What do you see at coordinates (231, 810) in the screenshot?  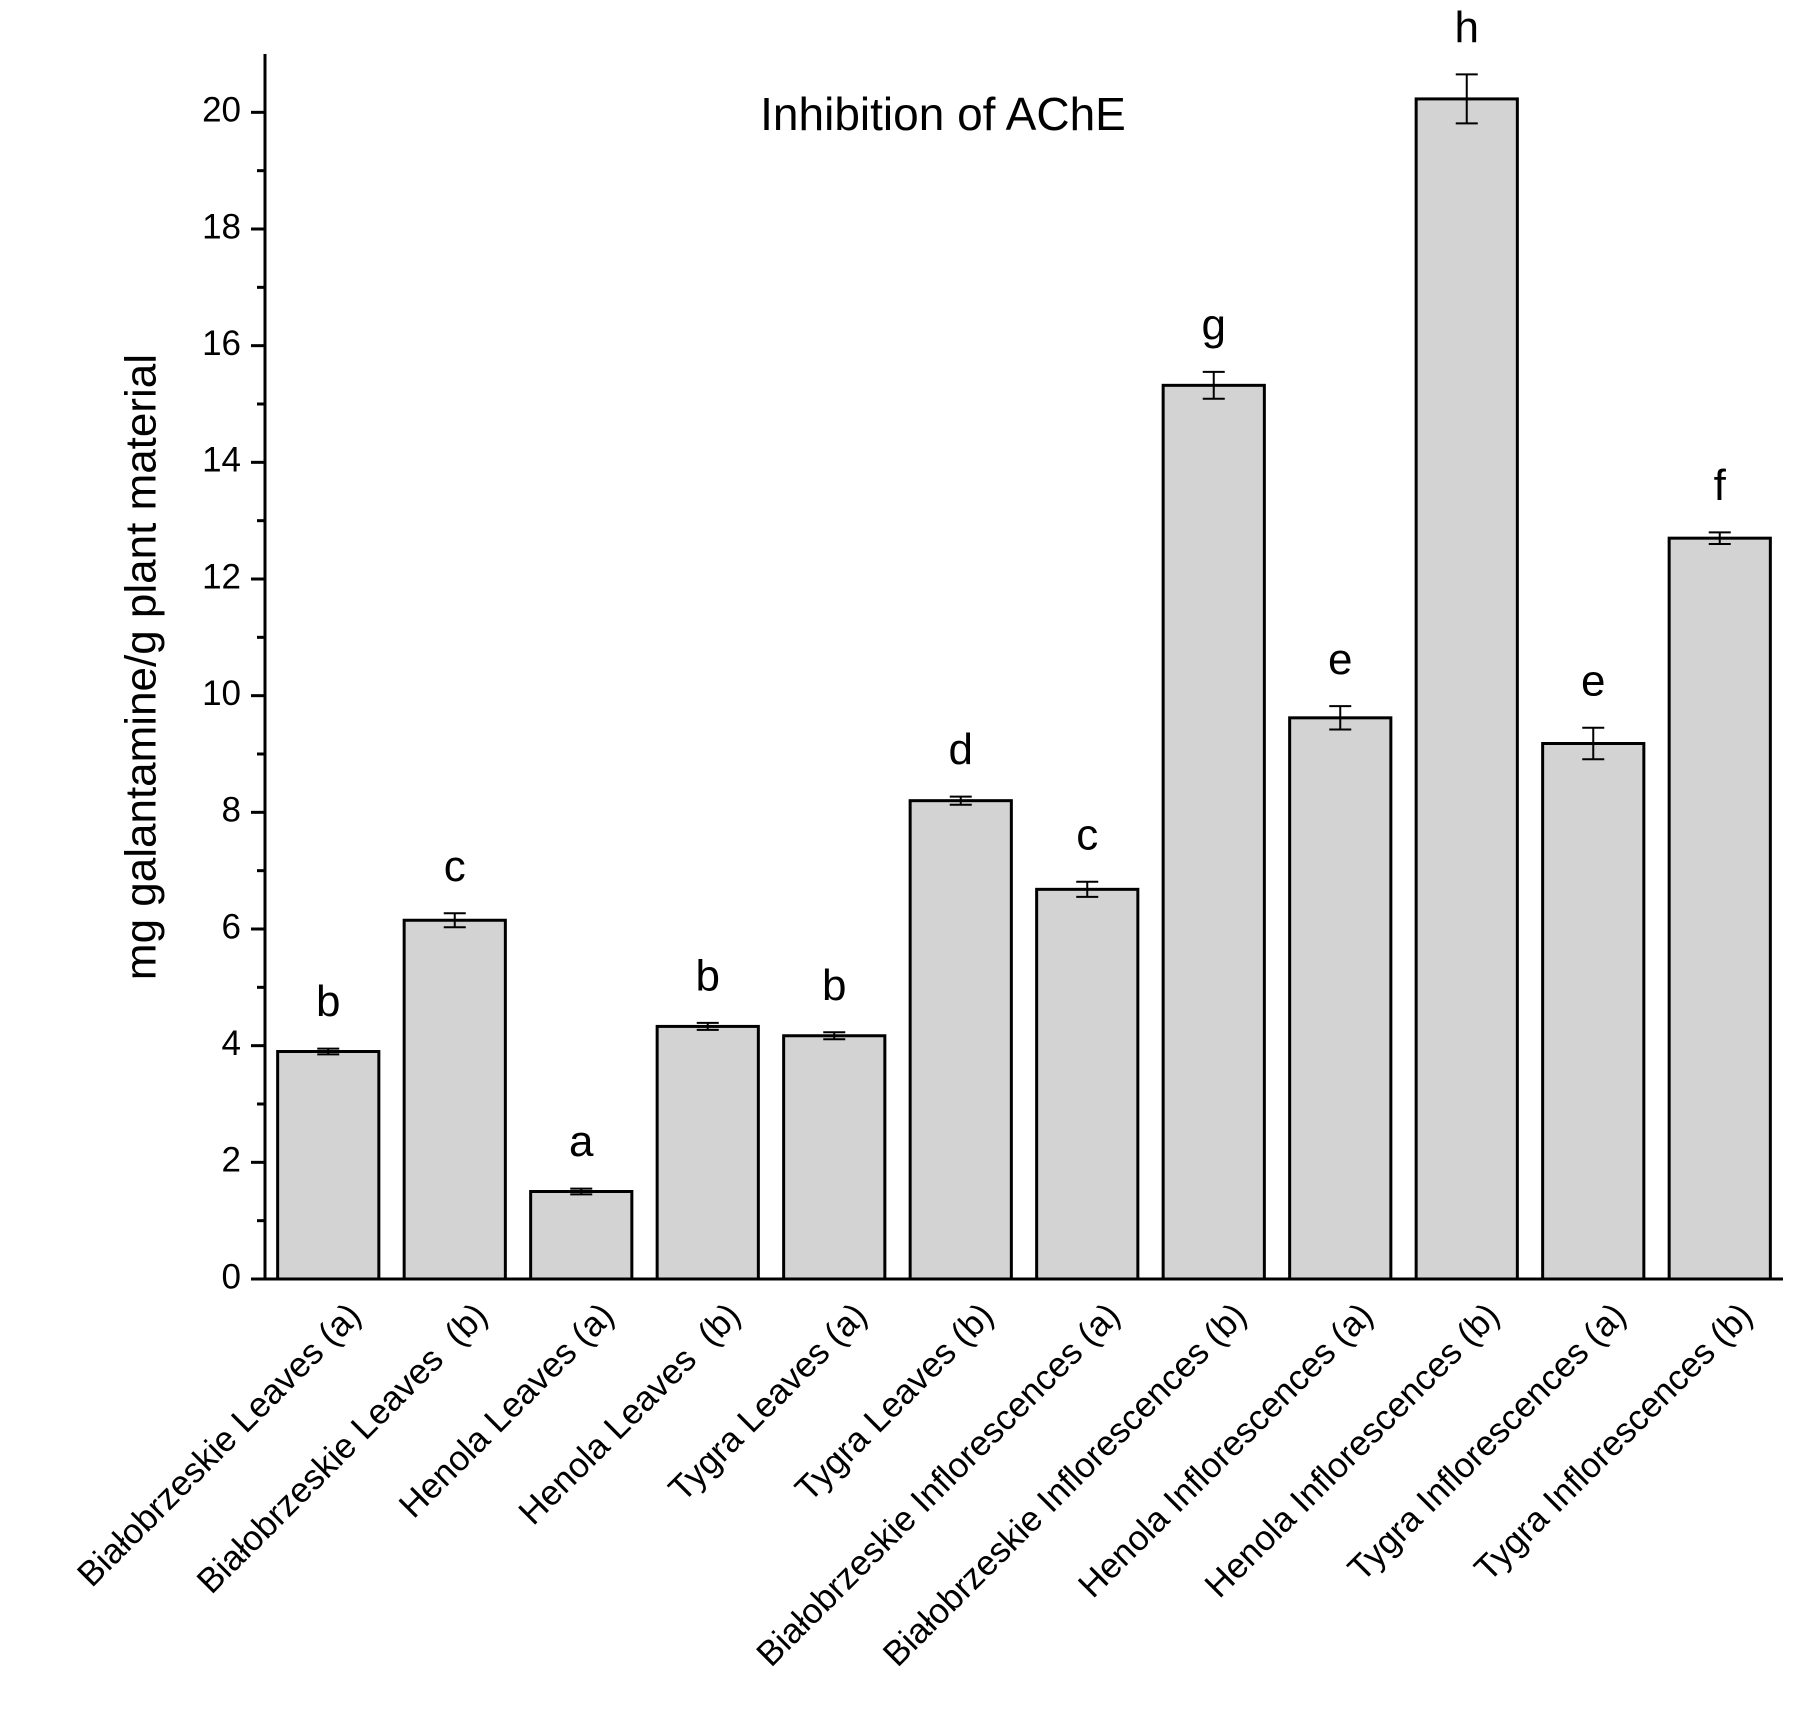 I see `y-tick-label: 8` at bounding box center [231, 810].